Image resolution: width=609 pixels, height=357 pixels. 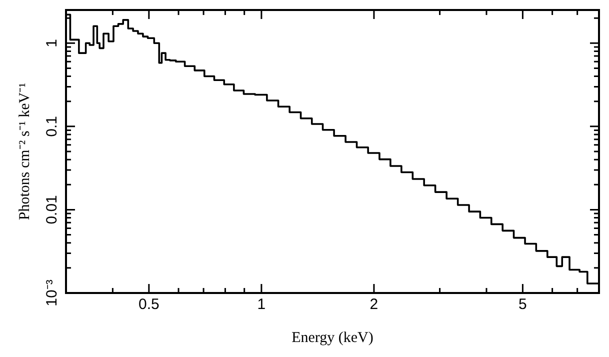 What do you see at coordinates (52, 43) in the screenshot?
I see `y-tick-label: 1` at bounding box center [52, 43].